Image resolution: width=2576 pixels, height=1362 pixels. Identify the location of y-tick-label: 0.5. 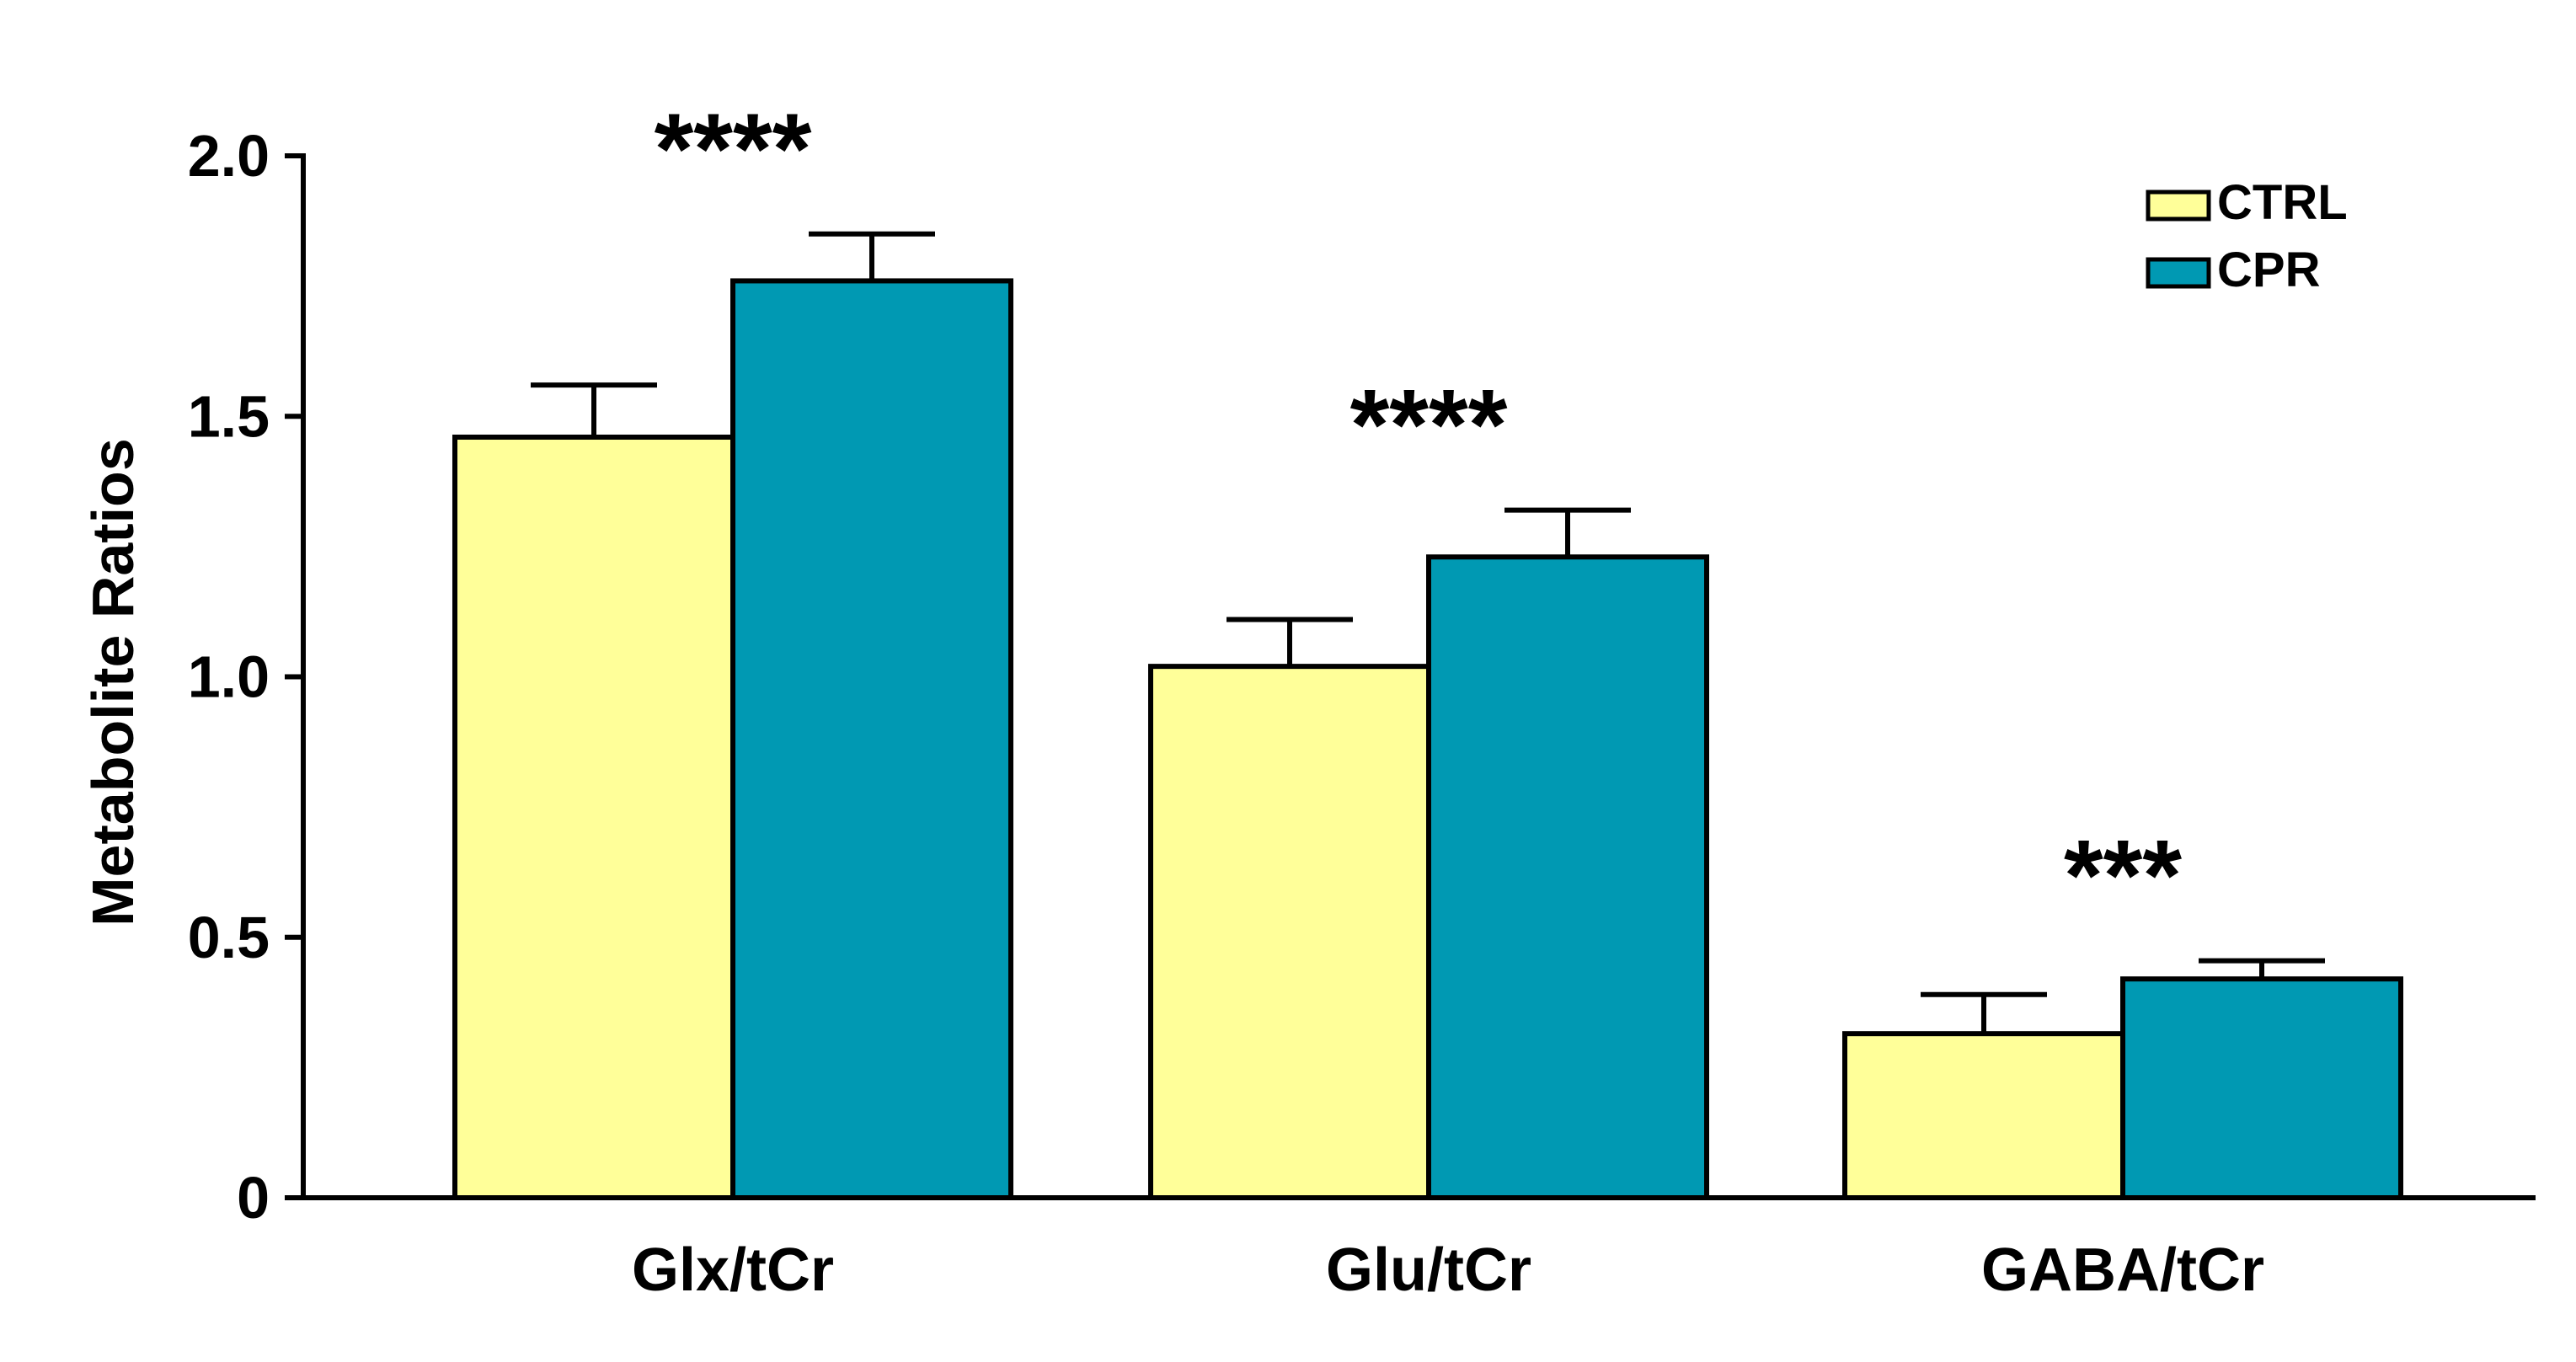
(229, 937).